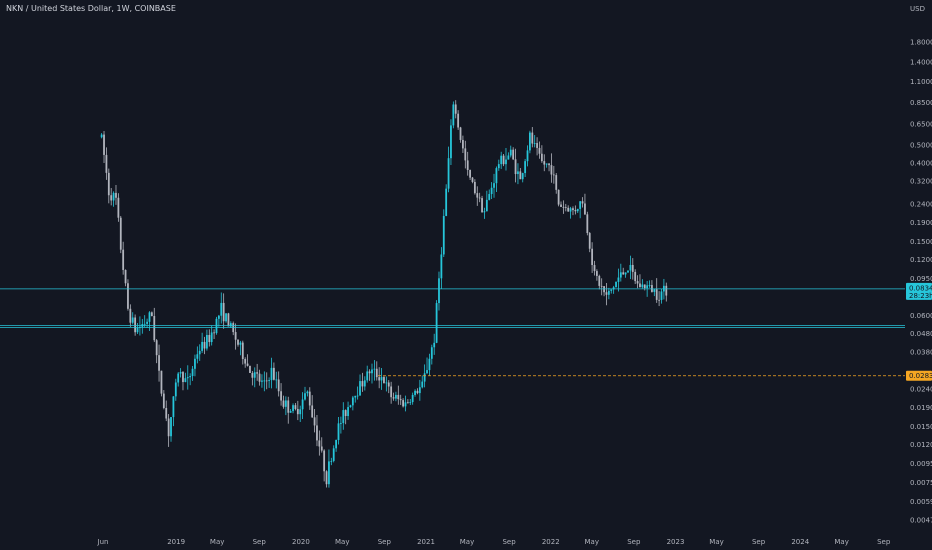 The image size is (932, 550). What do you see at coordinates (921, 502) in the screenshot?
I see `y-tick-label: 0.0059` at bounding box center [921, 502].